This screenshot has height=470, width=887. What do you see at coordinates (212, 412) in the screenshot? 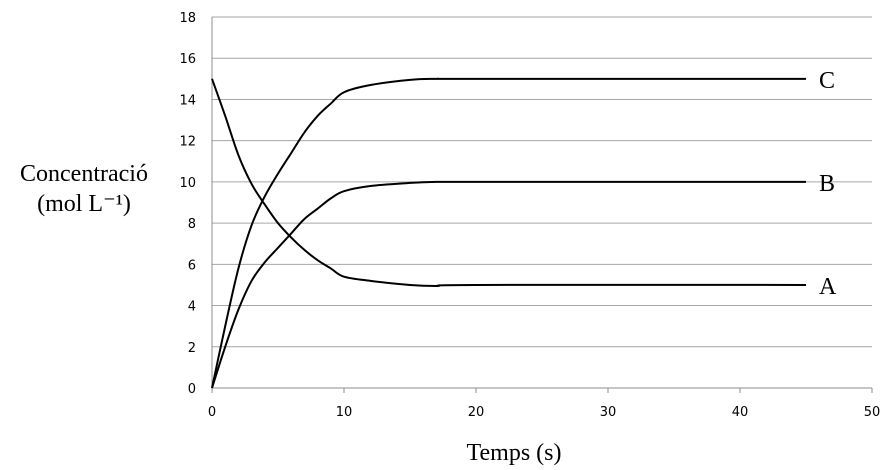
I see `x-tick-0: 0` at bounding box center [212, 412].